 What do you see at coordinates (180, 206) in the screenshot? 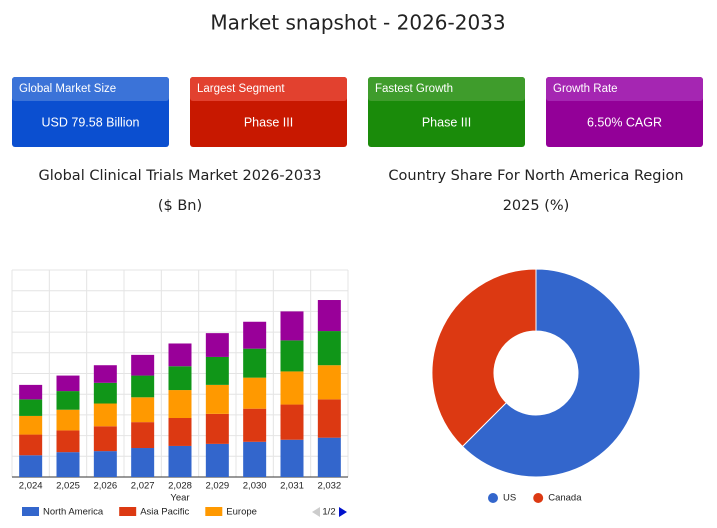
I see `chart-subtitle: ($ Bn)` at bounding box center [180, 206].